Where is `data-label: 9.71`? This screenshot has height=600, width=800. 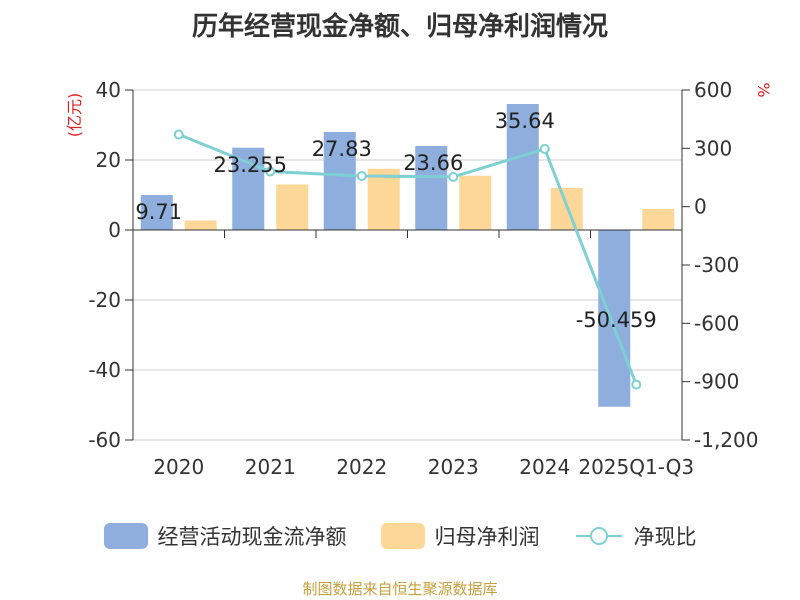
data-label: 9.71 is located at coordinates (158, 212).